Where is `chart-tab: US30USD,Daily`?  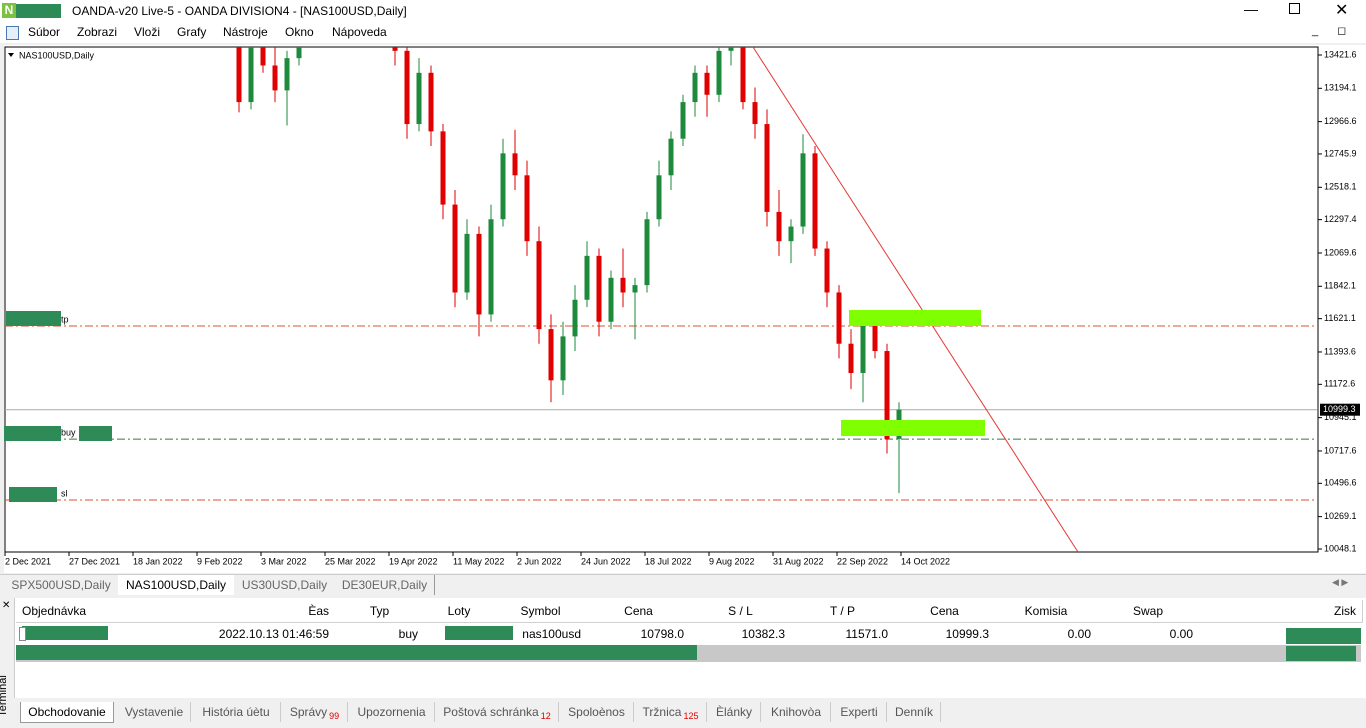 chart-tab: US30USD,Daily is located at coordinates (285, 585).